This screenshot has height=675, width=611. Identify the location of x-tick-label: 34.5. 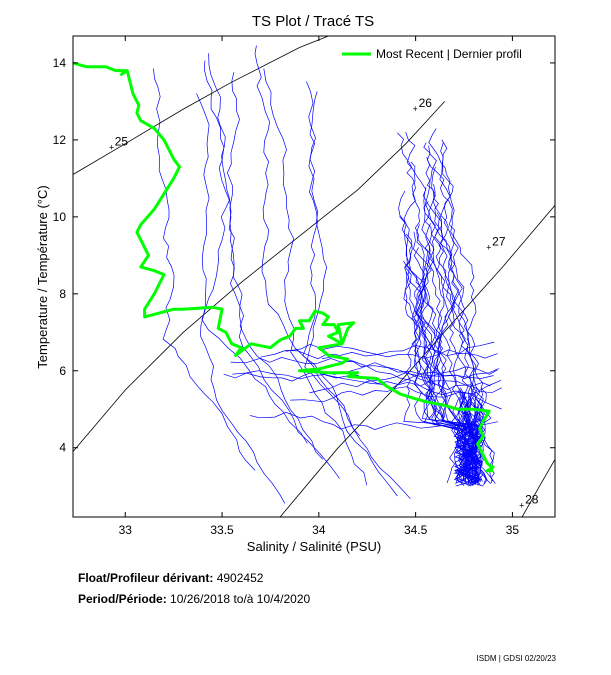
(416, 530).